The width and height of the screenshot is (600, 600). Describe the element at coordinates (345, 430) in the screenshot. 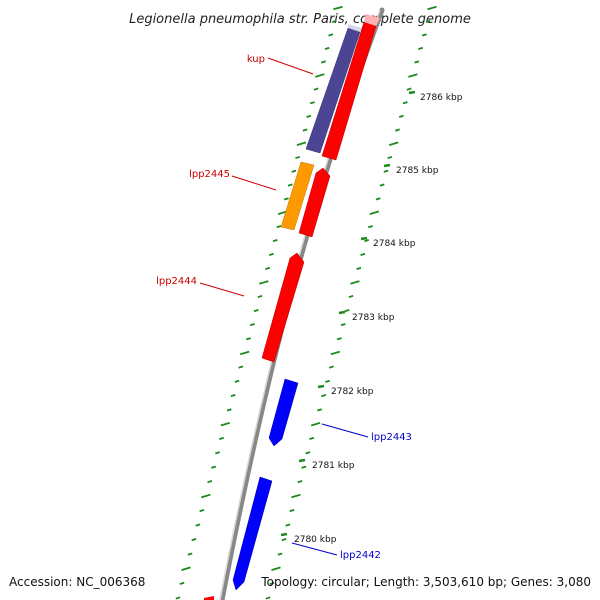

I see `leader-lpp2443` at that location.